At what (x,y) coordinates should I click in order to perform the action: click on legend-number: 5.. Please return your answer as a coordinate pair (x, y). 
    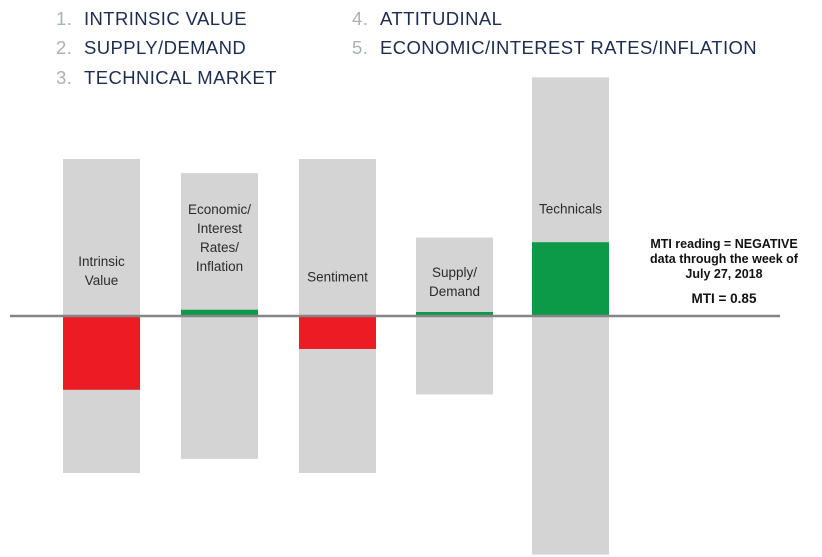
    Looking at the image, I should click on (360, 47).